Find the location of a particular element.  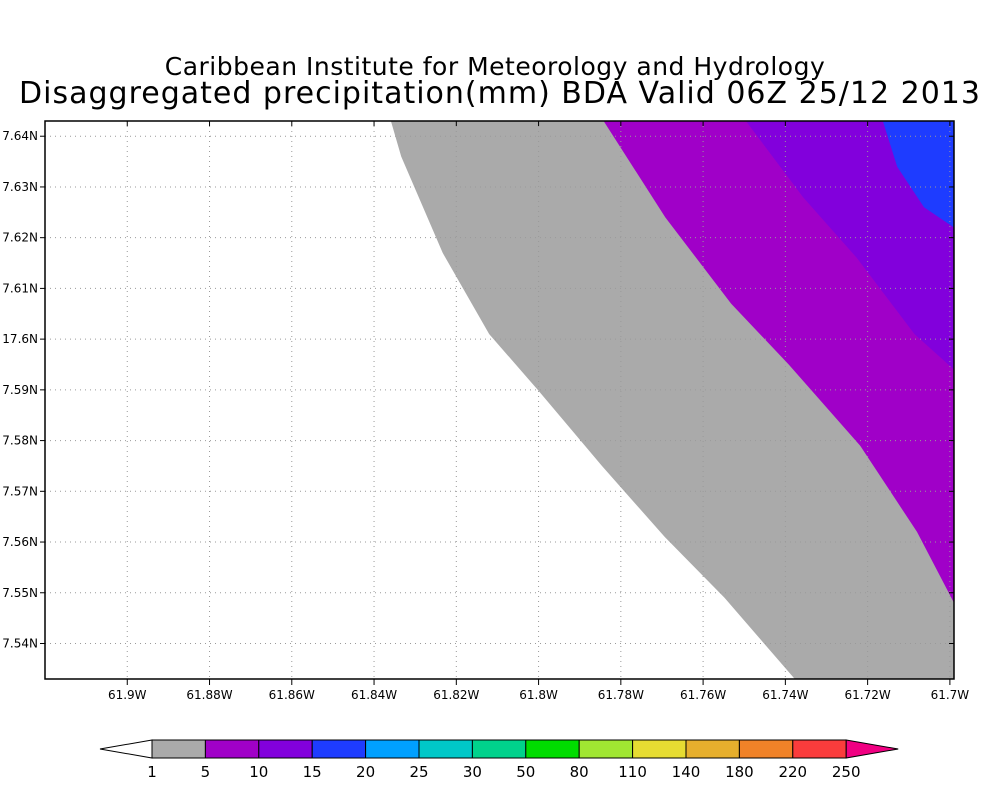

colorbar-label: 80 is located at coordinates (579, 772).